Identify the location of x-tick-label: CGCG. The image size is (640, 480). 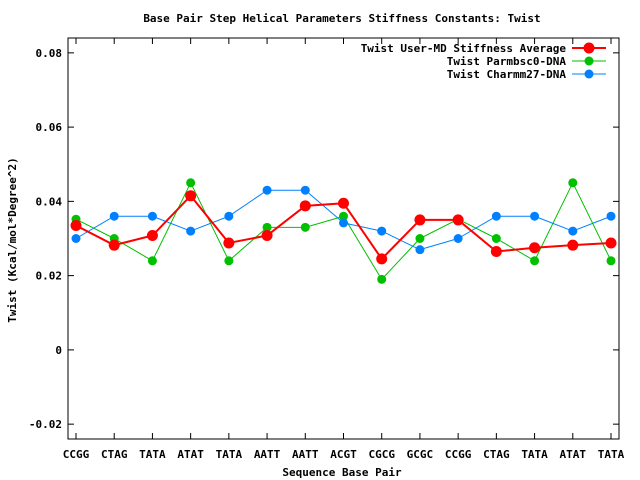
(381, 454).